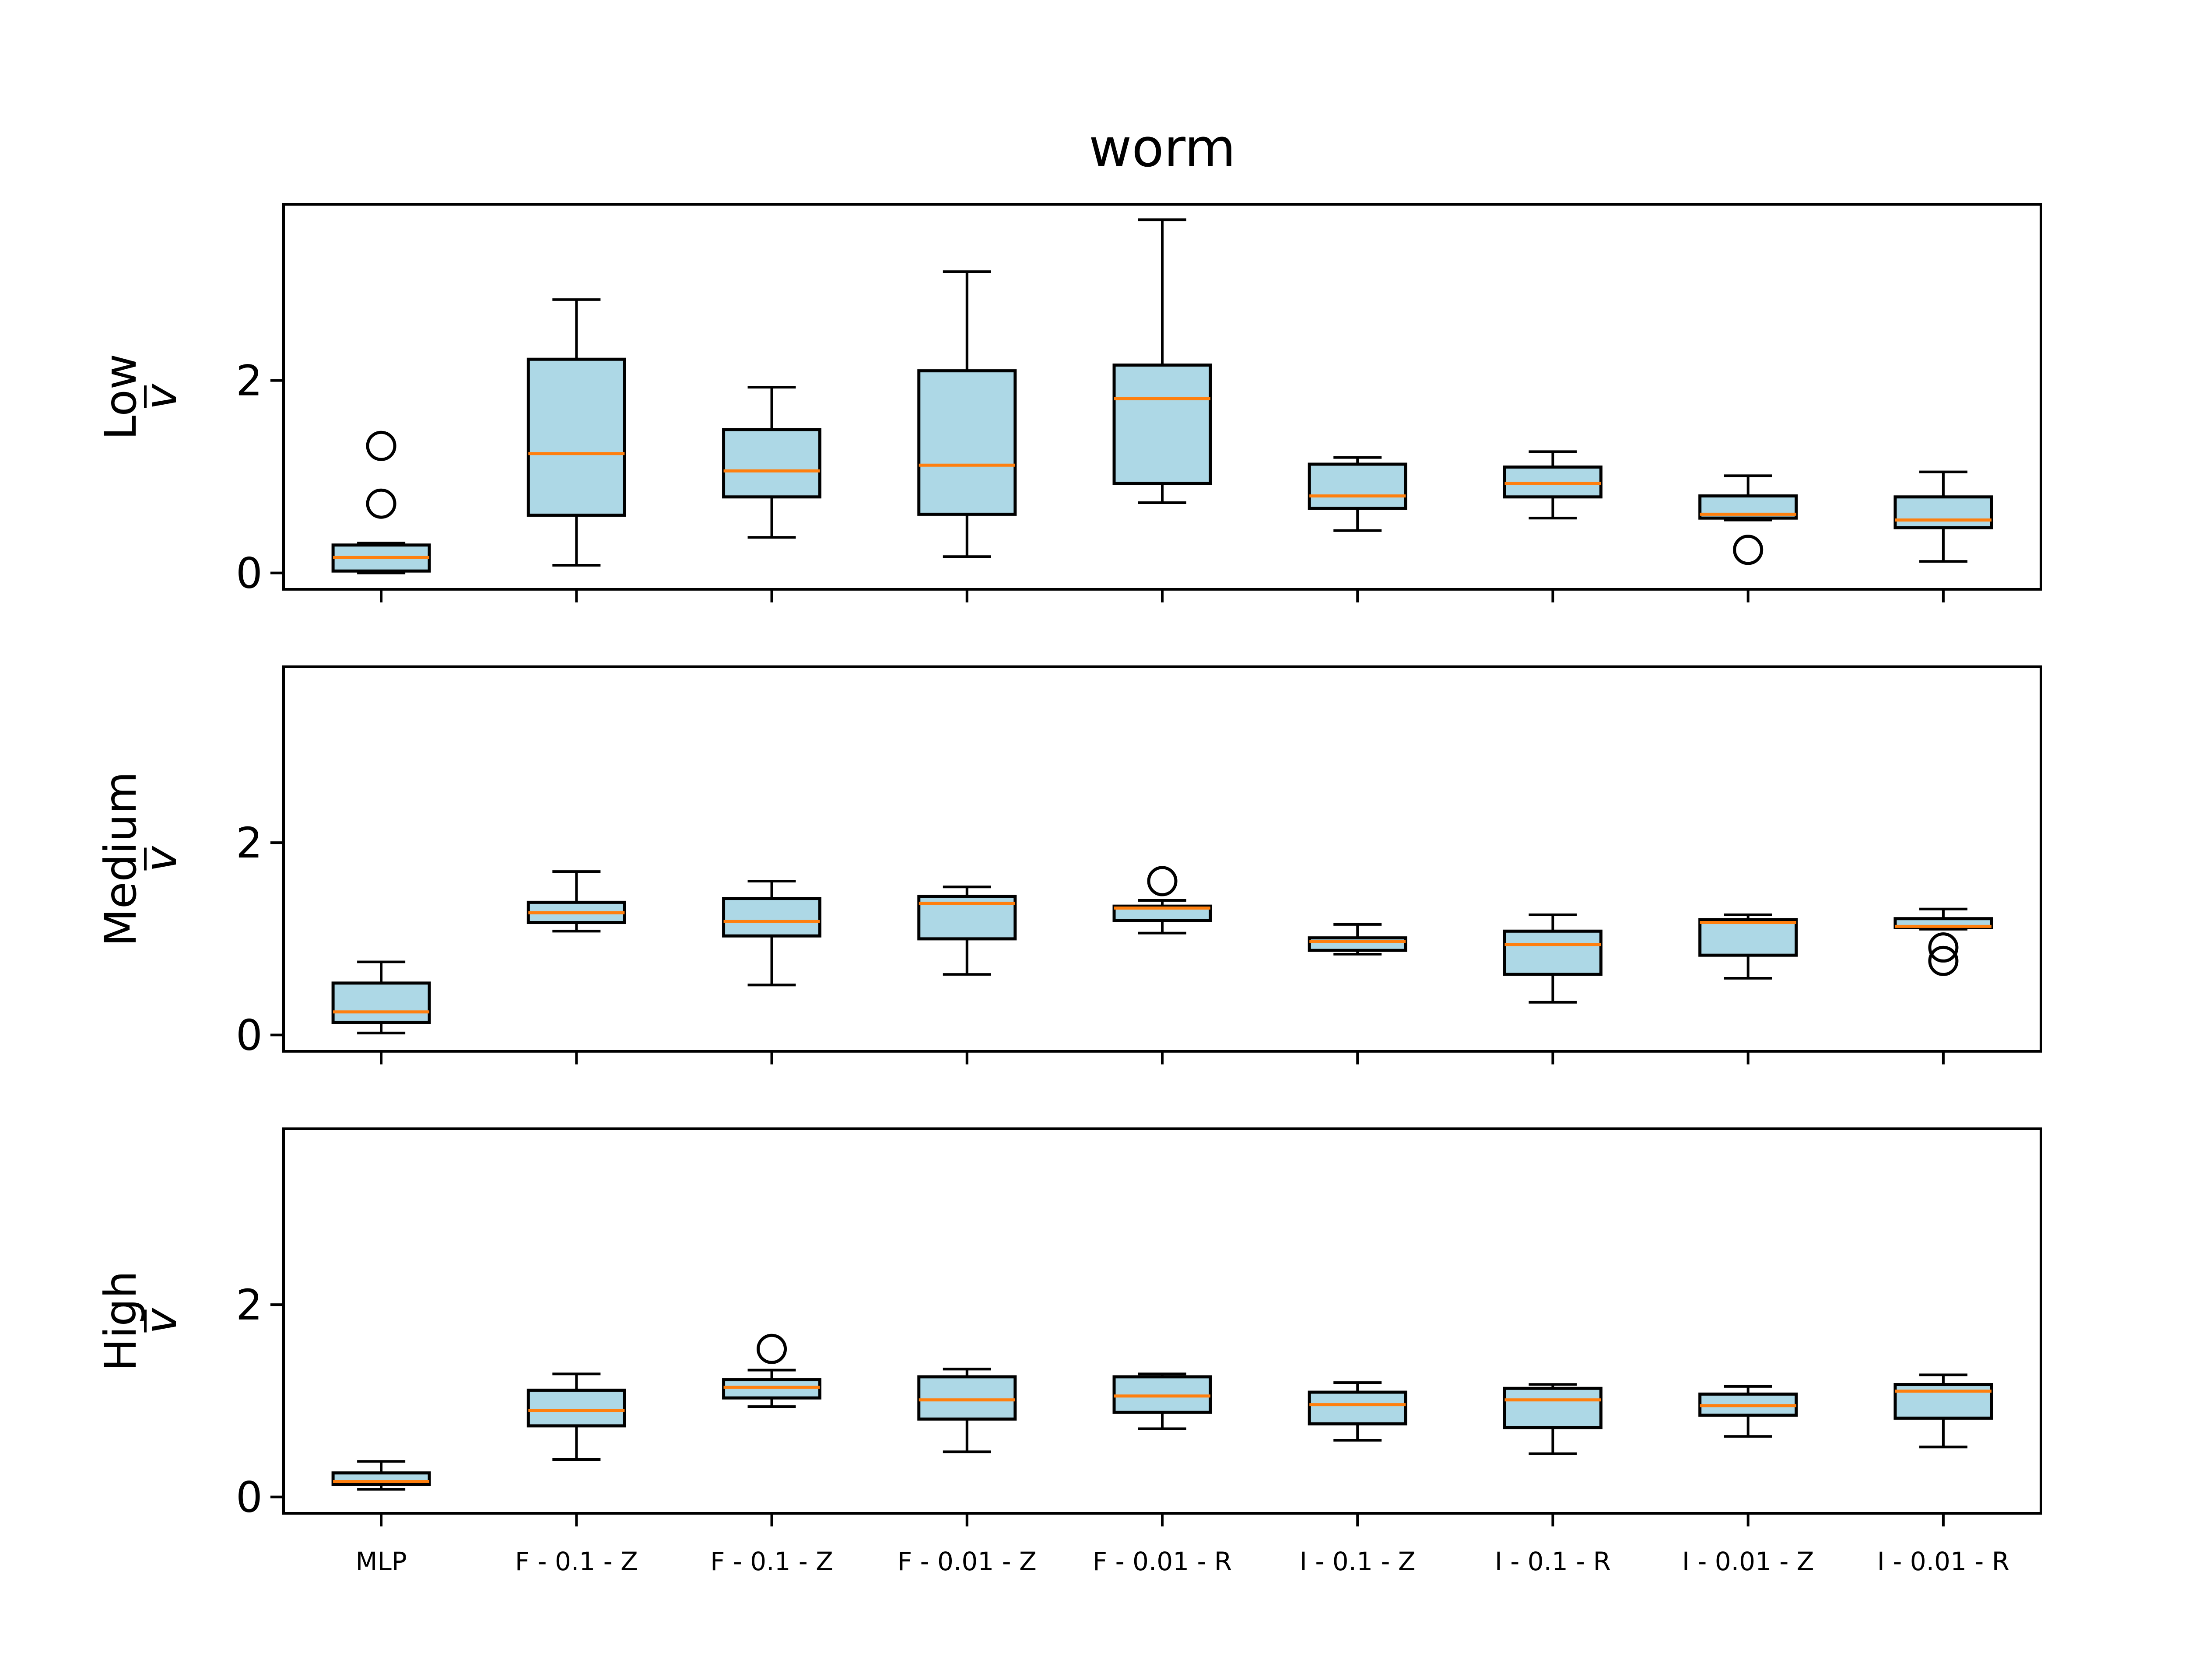 The height and width of the screenshot is (1680, 2188). Describe the element at coordinates (120, 1321) in the screenshot. I see `y-axis-label: High` at that location.